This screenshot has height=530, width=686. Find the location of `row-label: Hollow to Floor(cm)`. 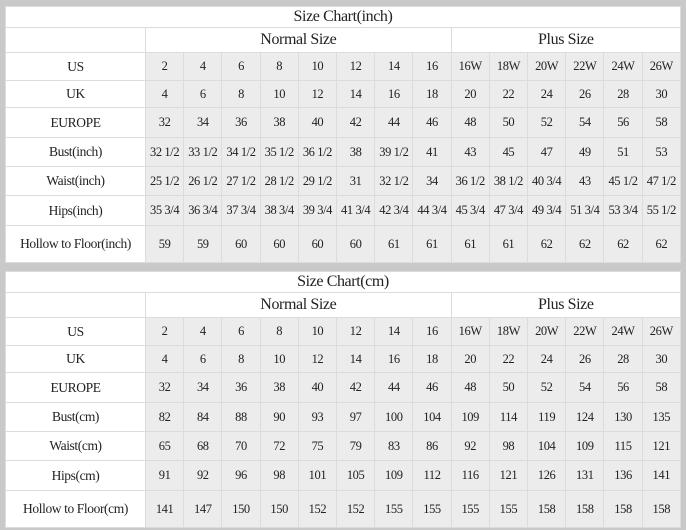

row-label: Hollow to Floor(cm) is located at coordinates (75, 509).